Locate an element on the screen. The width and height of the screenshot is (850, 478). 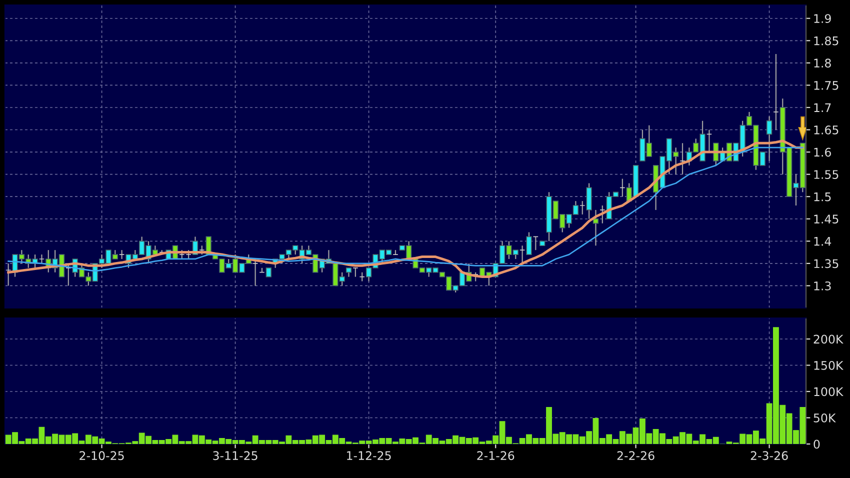
y-tick-label: 1.8 is located at coordinates (822, 63).